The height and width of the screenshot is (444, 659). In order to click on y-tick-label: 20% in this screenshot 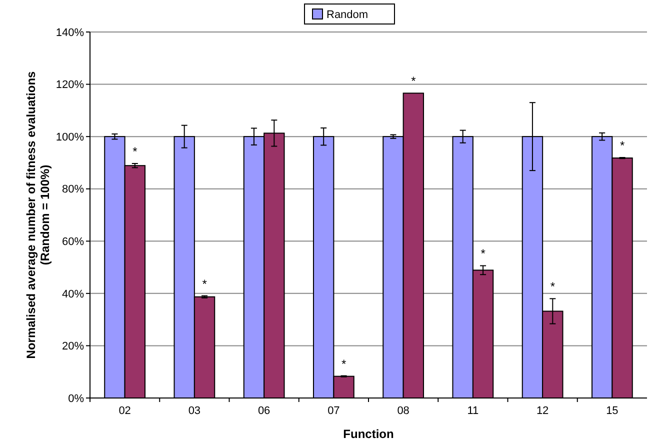, I will do `click(73, 346)`.